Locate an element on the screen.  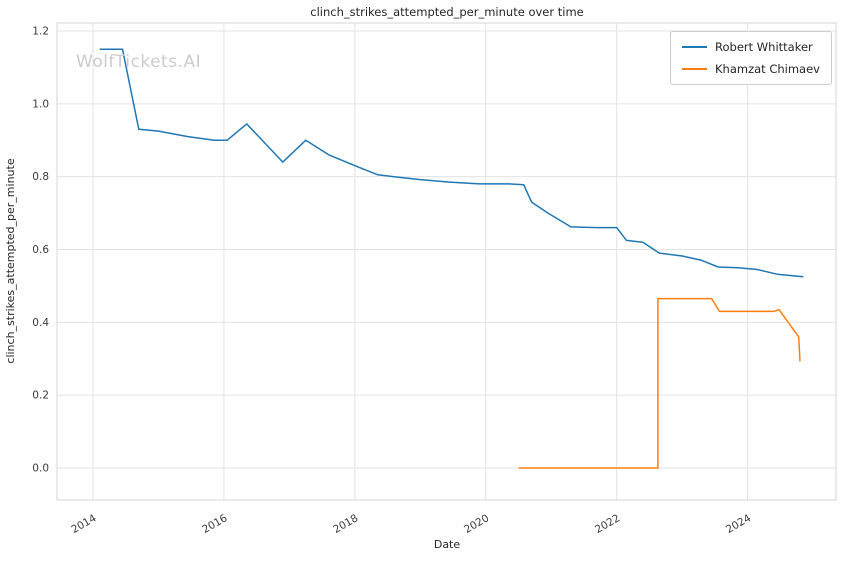
y-tick-label: 0.6 is located at coordinates (40, 250).